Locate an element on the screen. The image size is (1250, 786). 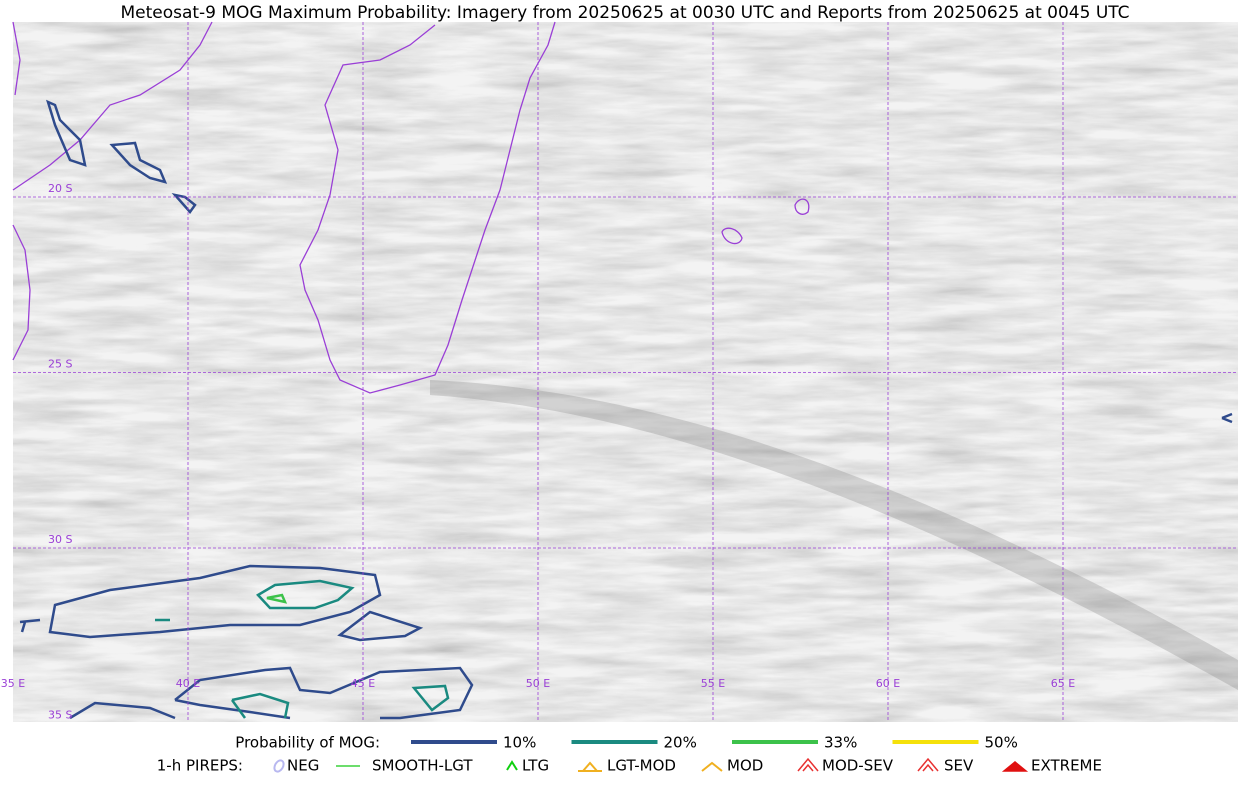
legend-label: NEG is located at coordinates (303, 766).